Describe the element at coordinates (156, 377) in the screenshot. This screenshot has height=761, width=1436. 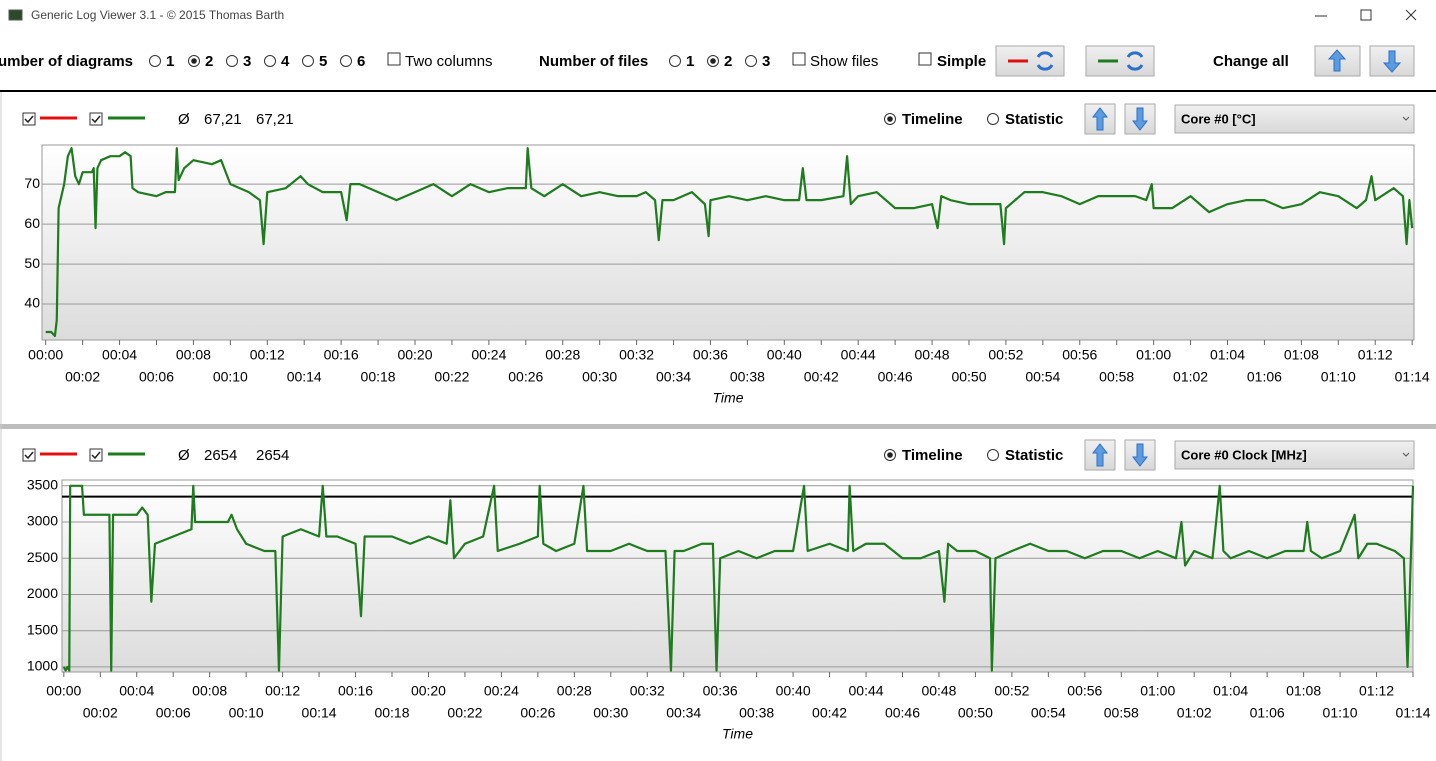
I see `x-tick-label: 00:06` at that location.